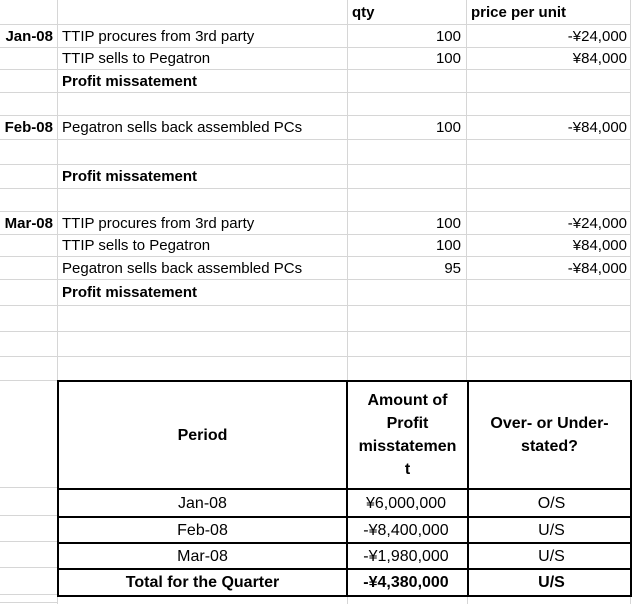 Image resolution: width=634 pixels, height=604 pixels. What do you see at coordinates (408, 436) in the screenshot?
I see `summary-header-amount: Amount of Profit misstatemen t` at bounding box center [408, 436].